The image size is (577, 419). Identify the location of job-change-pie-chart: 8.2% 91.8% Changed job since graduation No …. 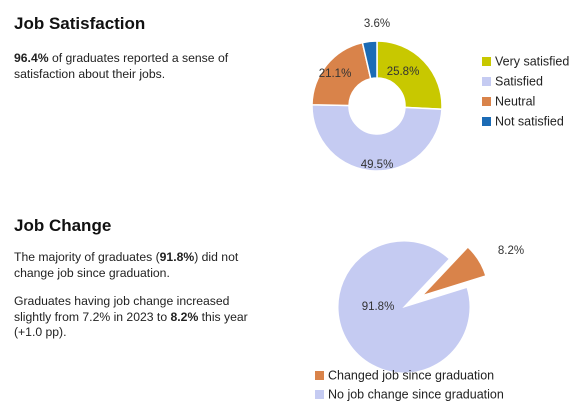
(419, 320).